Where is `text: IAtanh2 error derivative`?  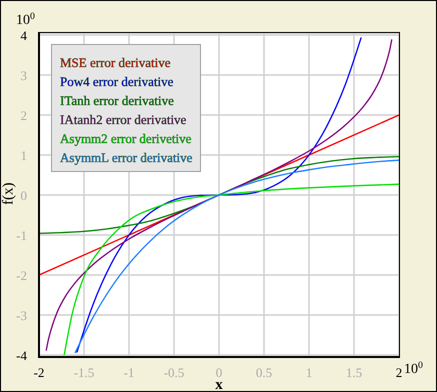 text: IAtanh2 error derivative is located at coordinates (124, 120).